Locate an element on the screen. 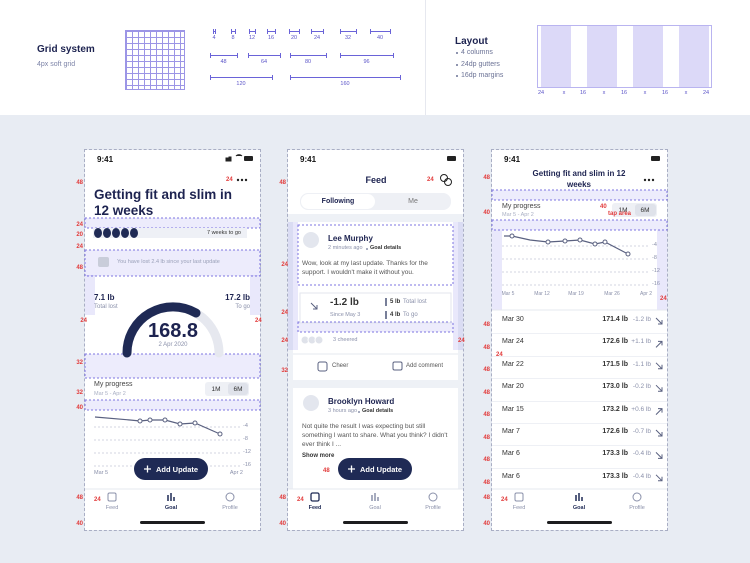 The image size is (750, 563). since-label: Since May 3 is located at coordinates (345, 315).